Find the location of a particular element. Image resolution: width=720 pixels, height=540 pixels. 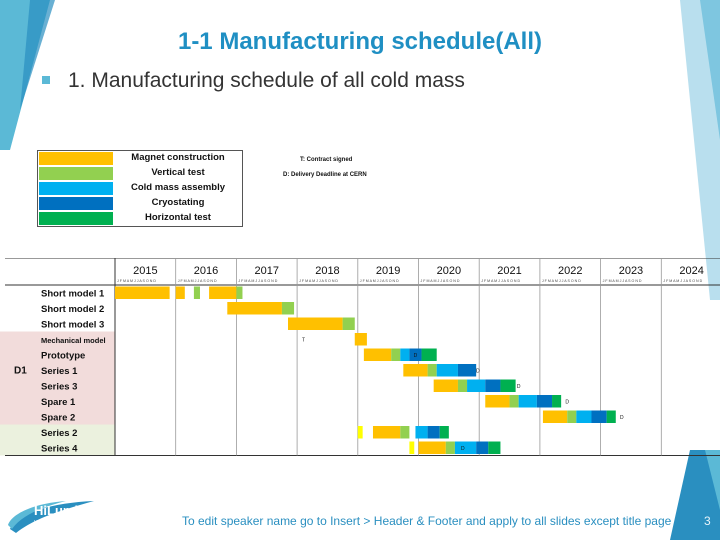

year-label: 2021 is located at coordinates (509, 271).